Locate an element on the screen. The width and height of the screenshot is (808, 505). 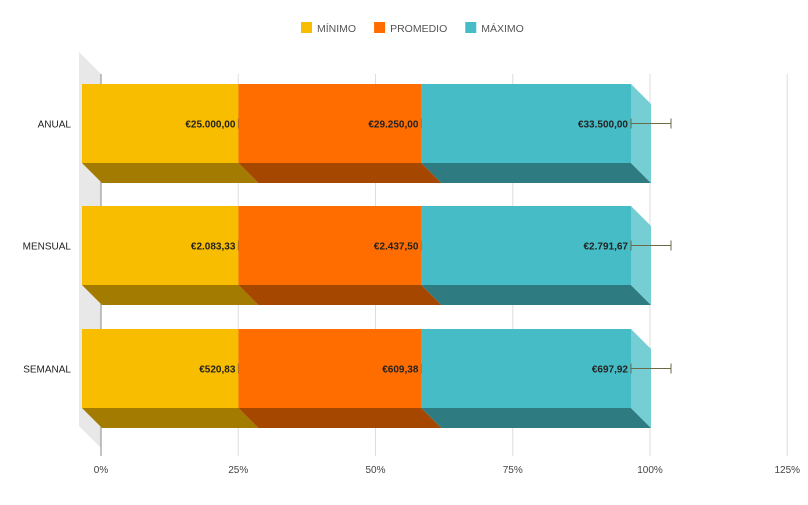
data-label: €520,83 is located at coordinates (217, 370).